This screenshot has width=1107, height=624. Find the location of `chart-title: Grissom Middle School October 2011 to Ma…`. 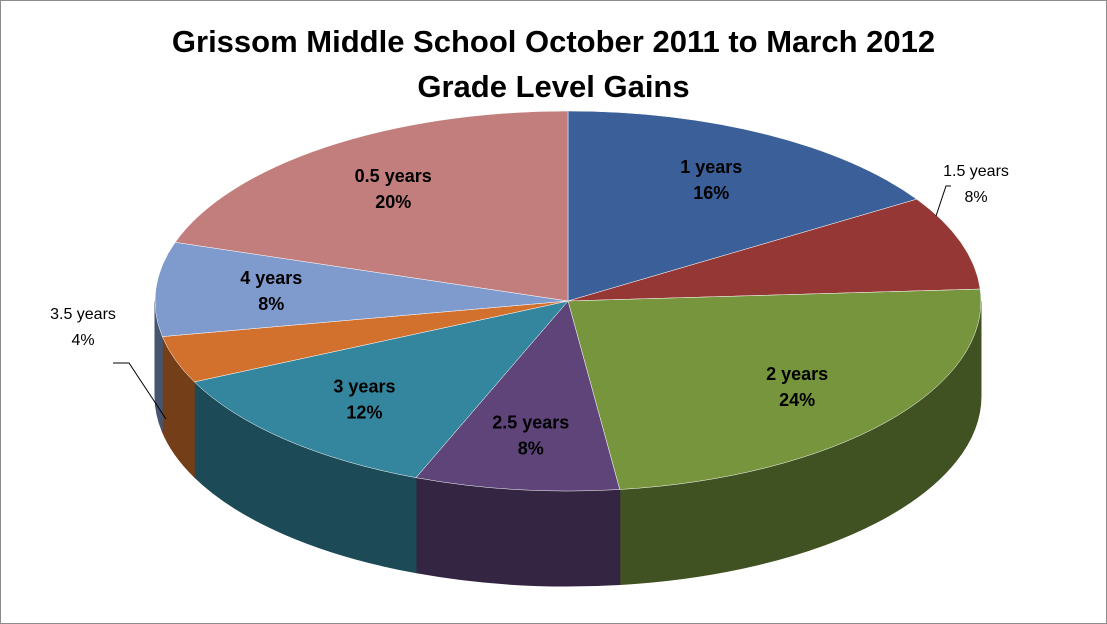

chart-title: Grissom Middle School October 2011 to Ma… is located at coordinates (553, 64).